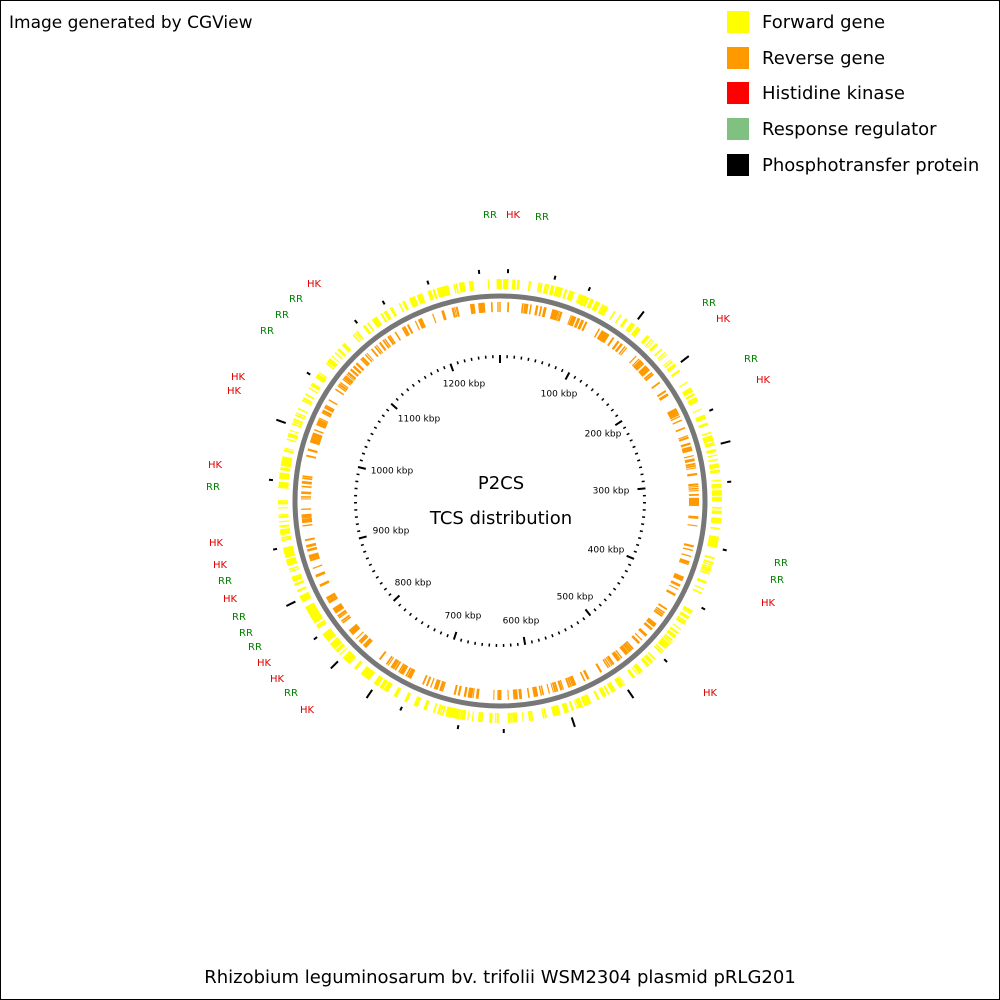 The image size is (1000, 1000). Describe the element at coordinates (603, 435) in the screenshot. I see `ruler-label: 200 kbp` at that location.